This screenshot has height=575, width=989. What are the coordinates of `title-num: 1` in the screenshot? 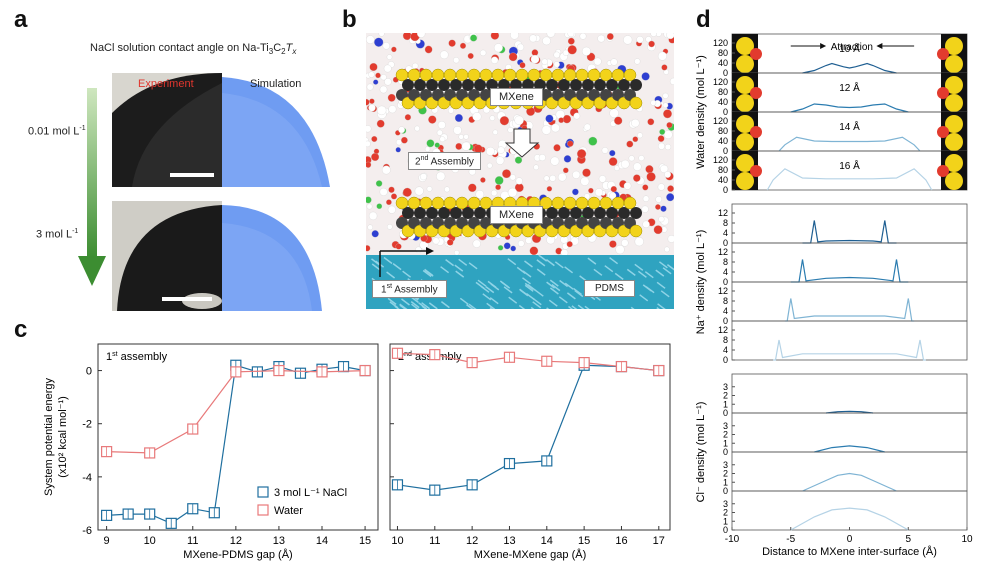 It's located at (109, 357).